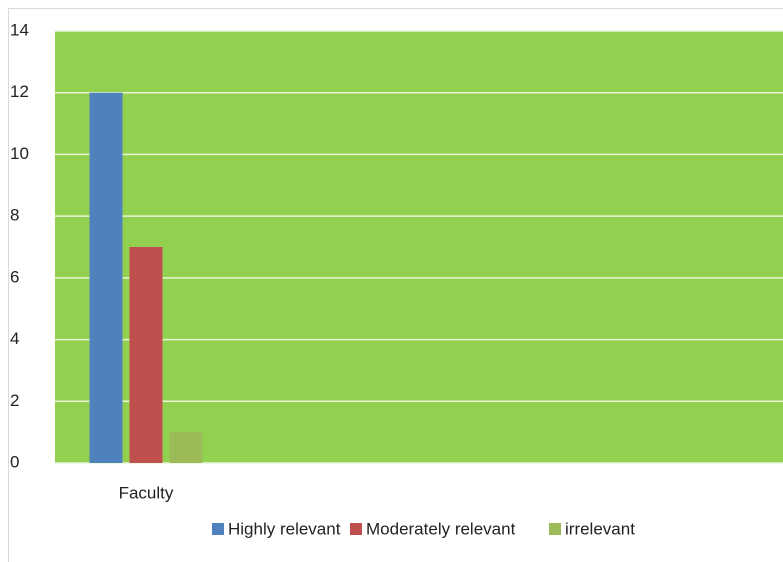 This screenshot has width=783, height=562. Describe the element at coordinates (284, 528) in the screenshot. I see `legend-label: Highly relevant` at that location.